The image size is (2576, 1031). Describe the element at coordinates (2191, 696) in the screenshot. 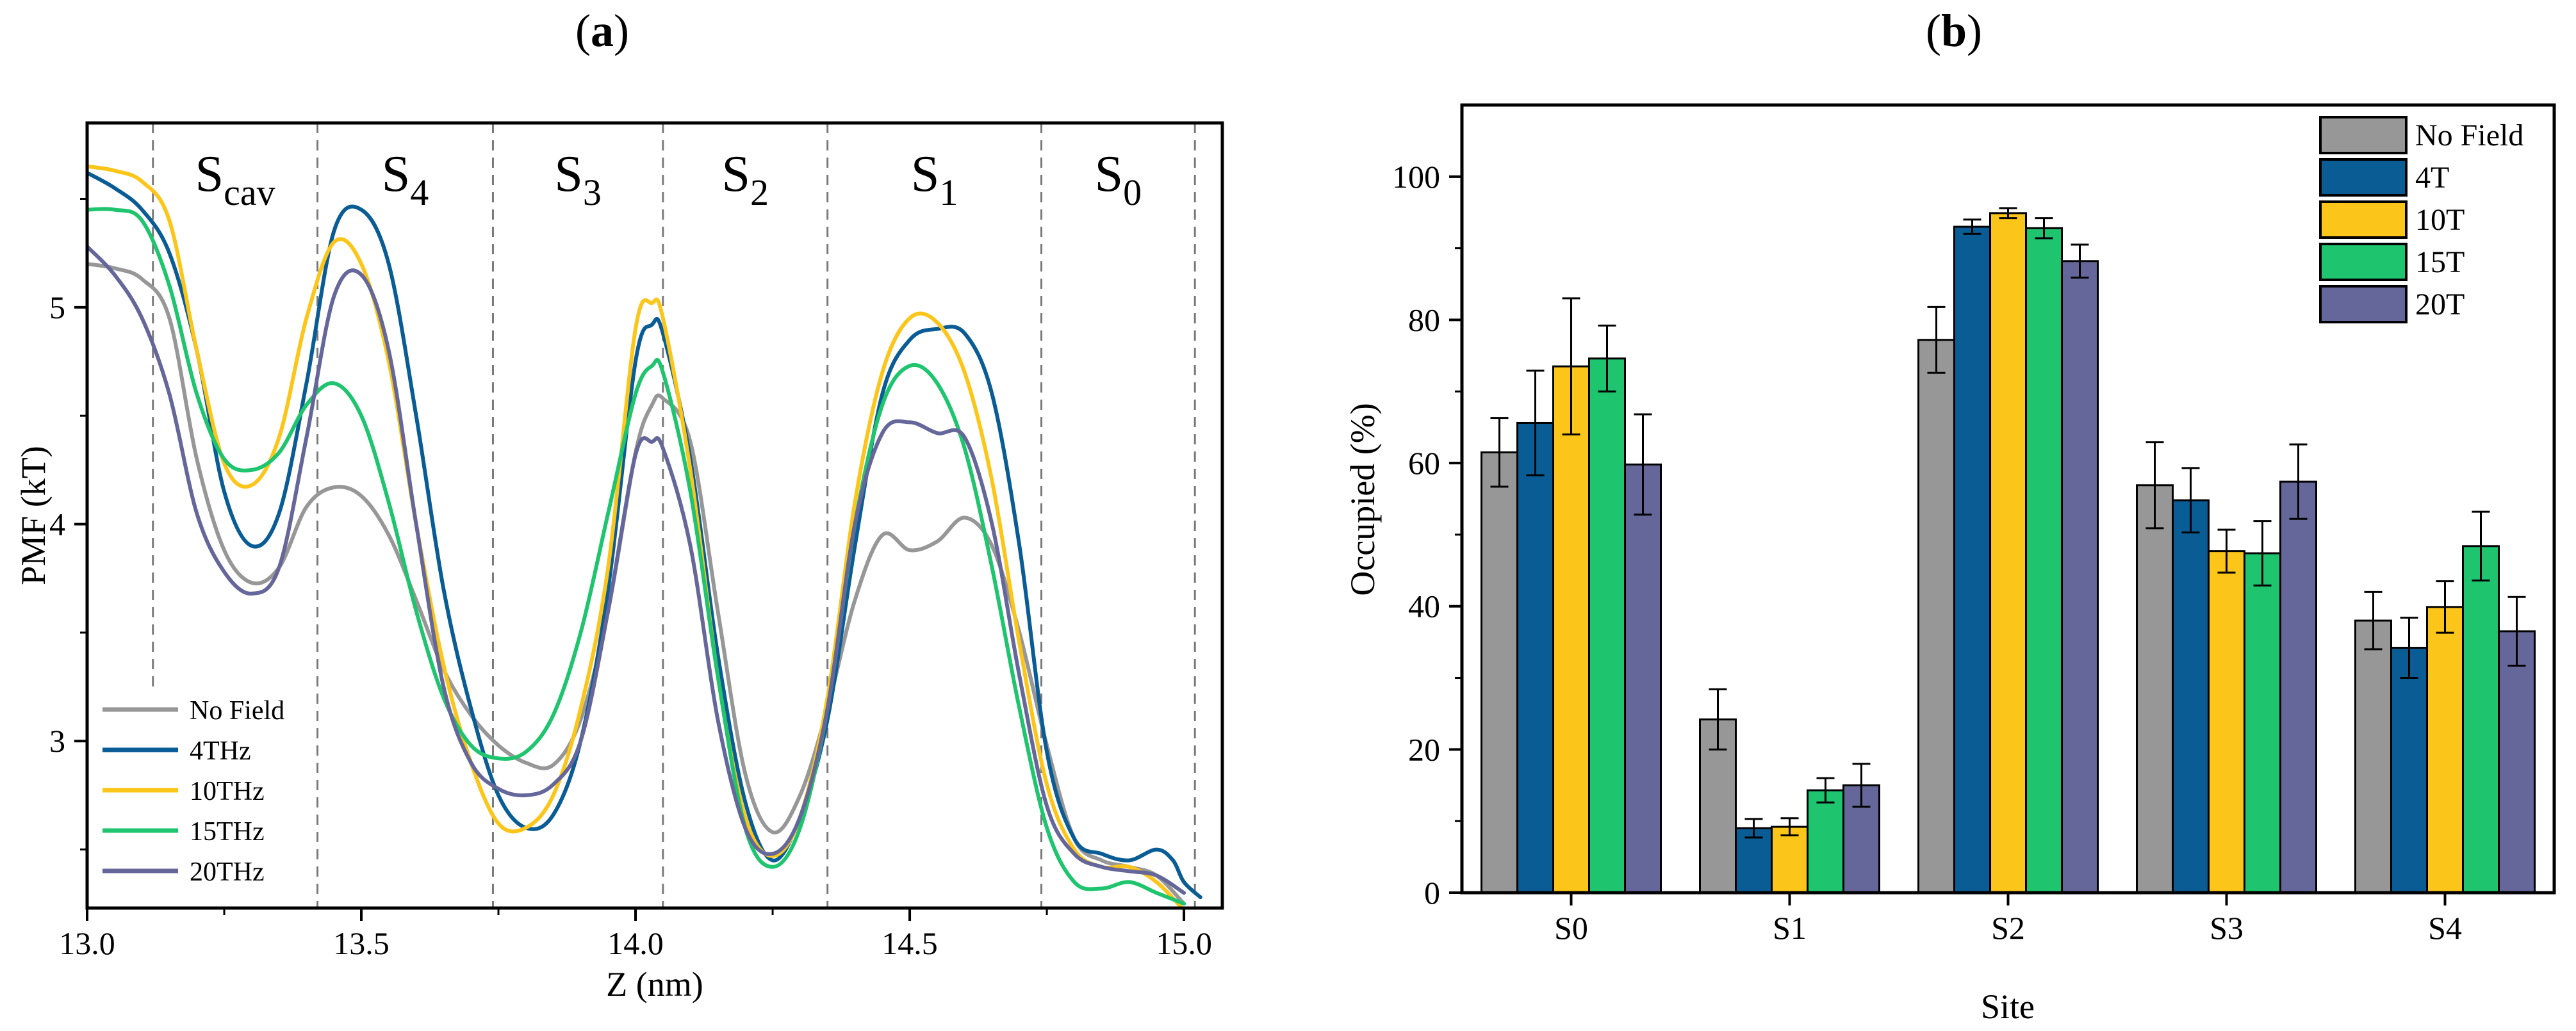

I see `bar-s3-4t` at that location.